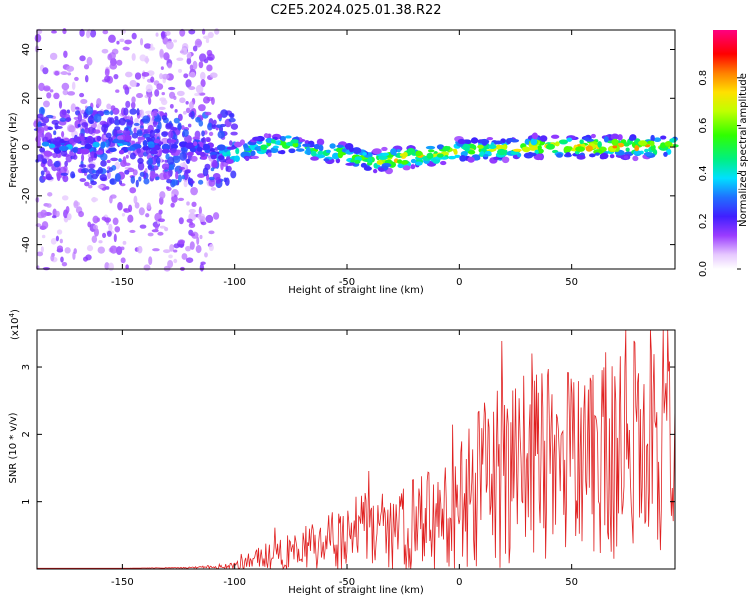 Image resolution: width=750 pixels, height=600 pixels. I want to click on snr-x-tick-label: -150, so click(122, 582).